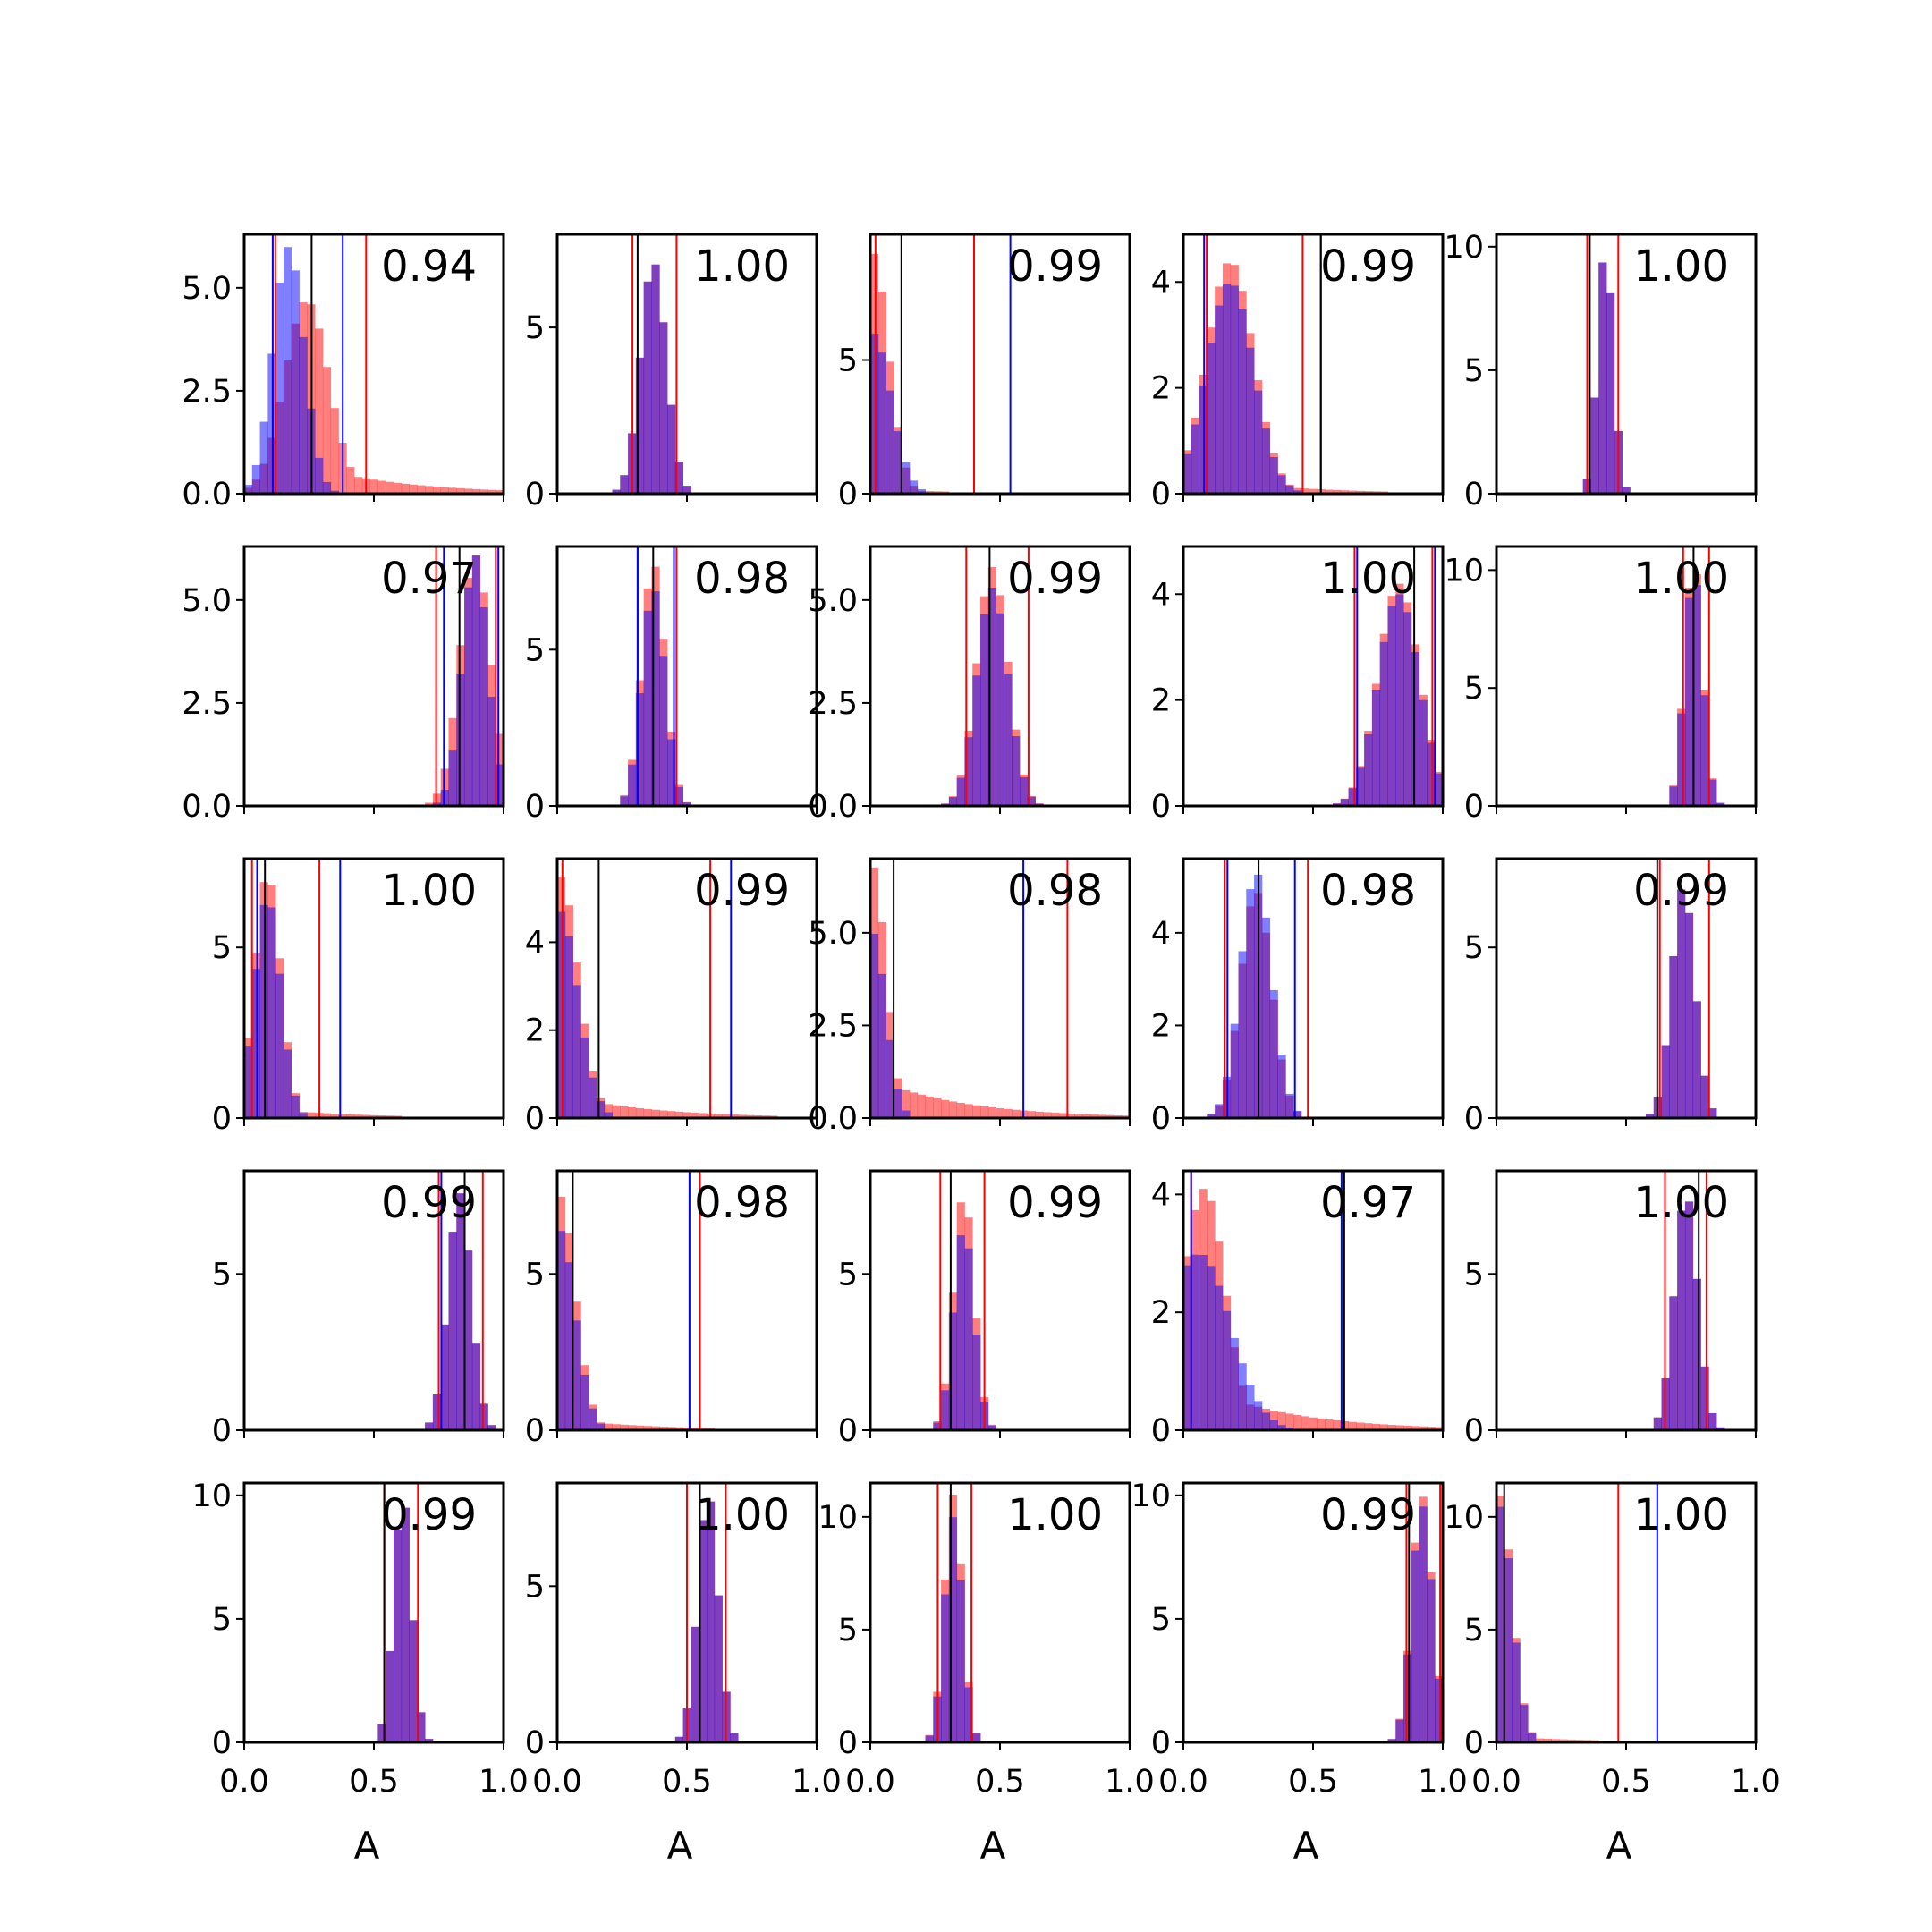  Describe the element at coordinates (207, 601) in the screenshot. I see `y-tick-label: 5.0` at that location.